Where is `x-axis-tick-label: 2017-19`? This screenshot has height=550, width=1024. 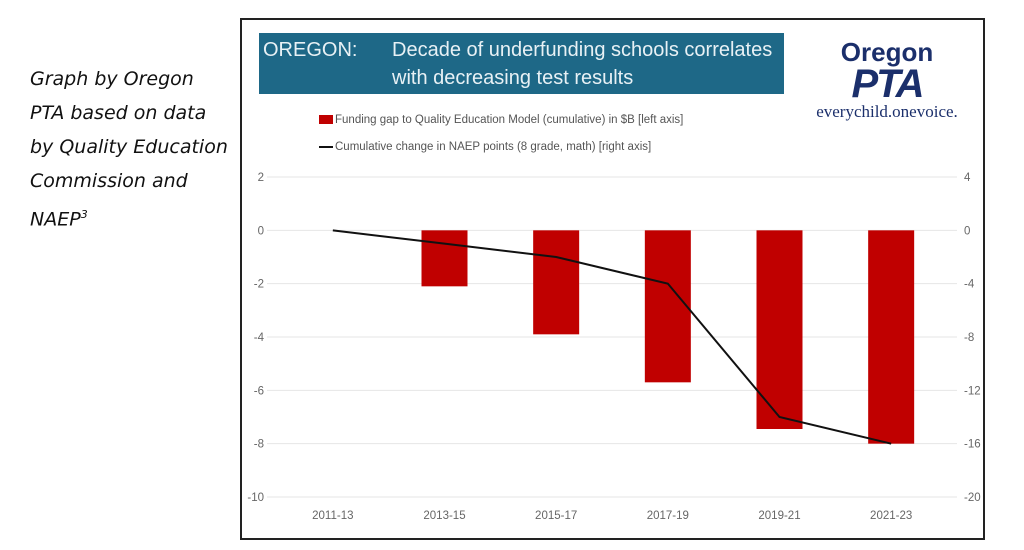 x-axis-tick-label: 2017-19 is located at coordinates (668, 516).